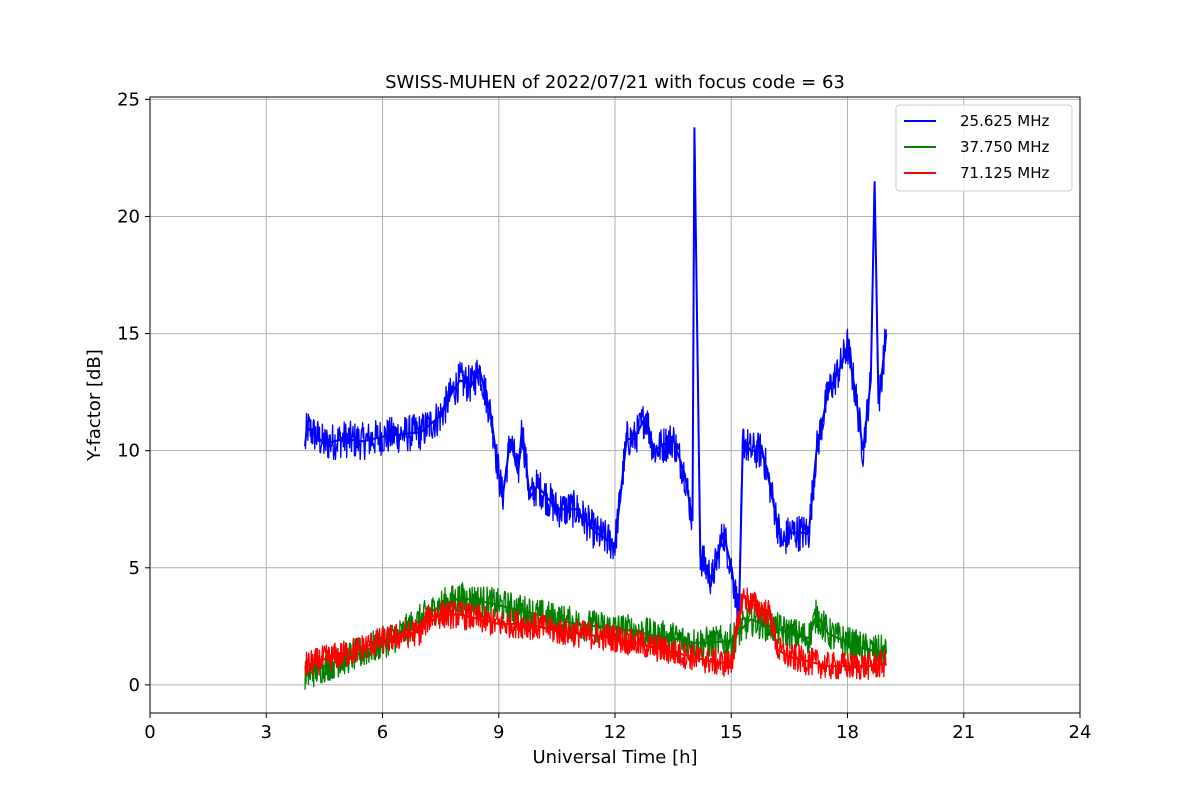  What do you see at coordinates (134, 568) in the screenshot?
I see `y-tick-label: 5` at bounding box center [134, 568].